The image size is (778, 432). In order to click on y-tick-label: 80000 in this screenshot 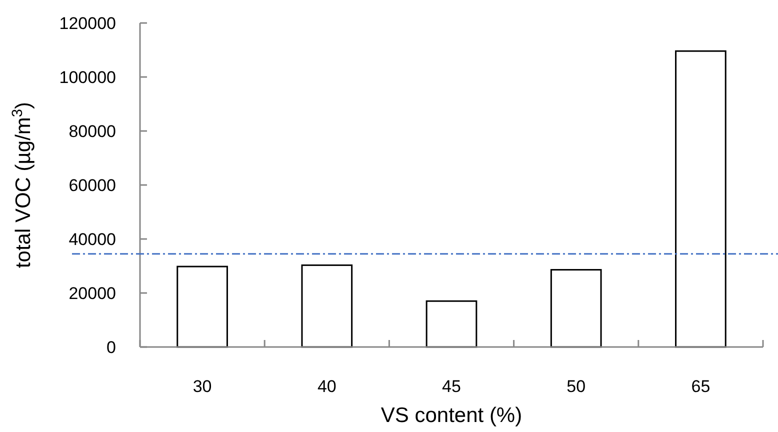, I will do `click(92, 131)`.